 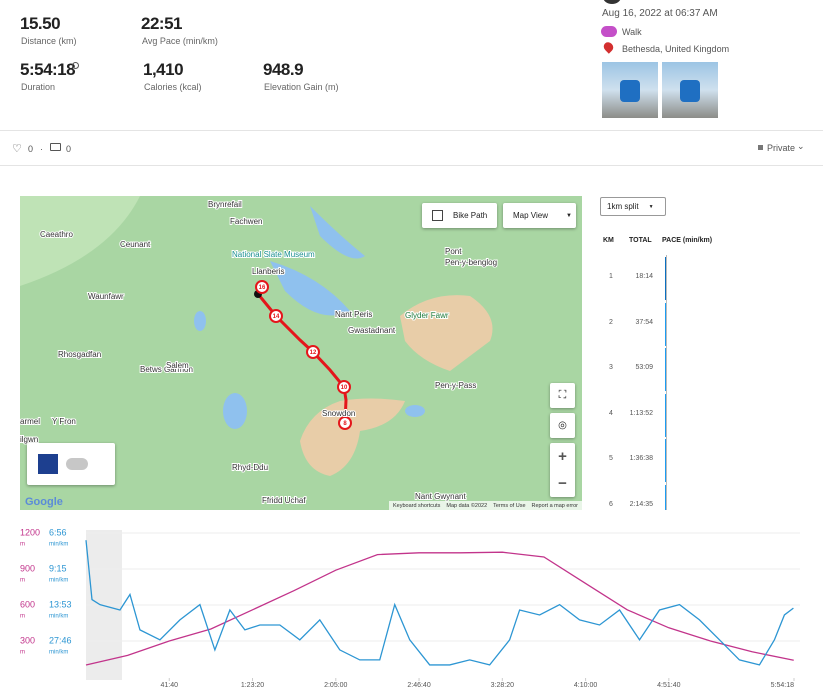 What do you see at coordinates (781, 148) in the screenshot?
I see `visibility: Private` at bounding box center [781, 148].